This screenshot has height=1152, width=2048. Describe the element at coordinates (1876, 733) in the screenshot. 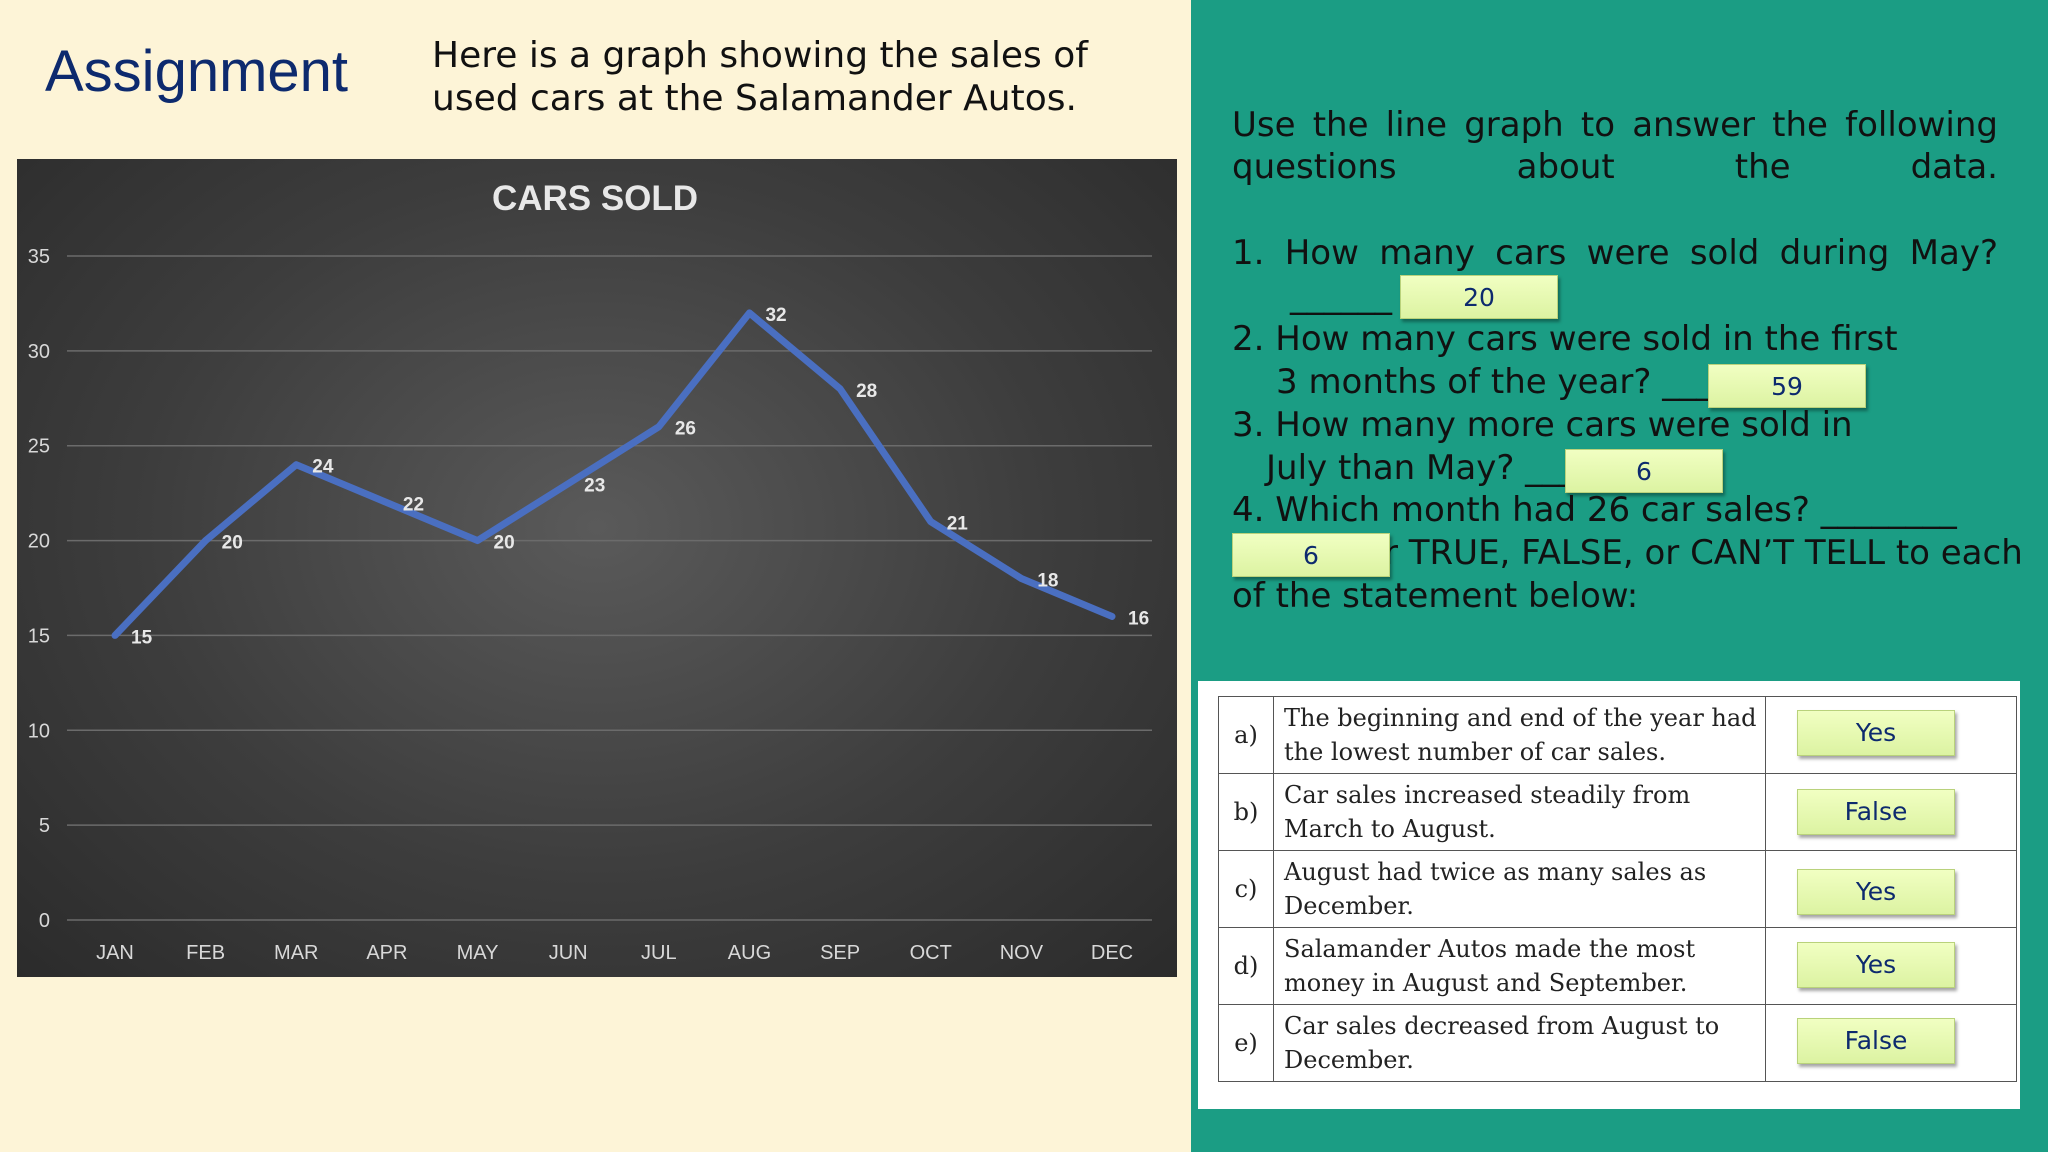

I see `answer-box-a: Yes` at that location.